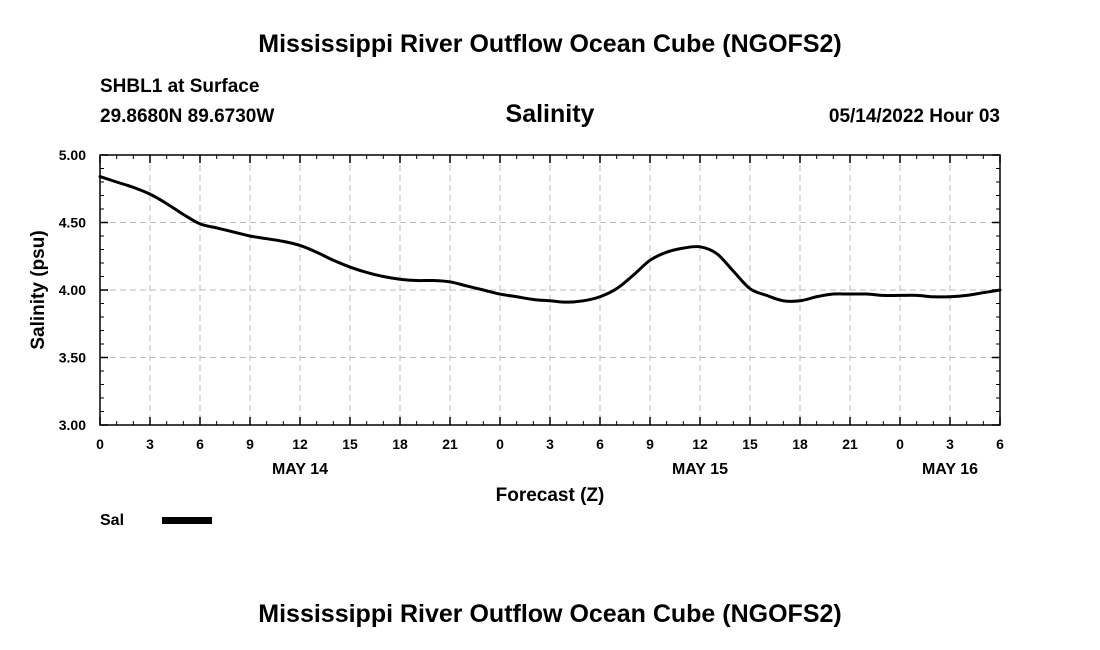  I want to click on date-label: MAY 15, so click(700, 469).